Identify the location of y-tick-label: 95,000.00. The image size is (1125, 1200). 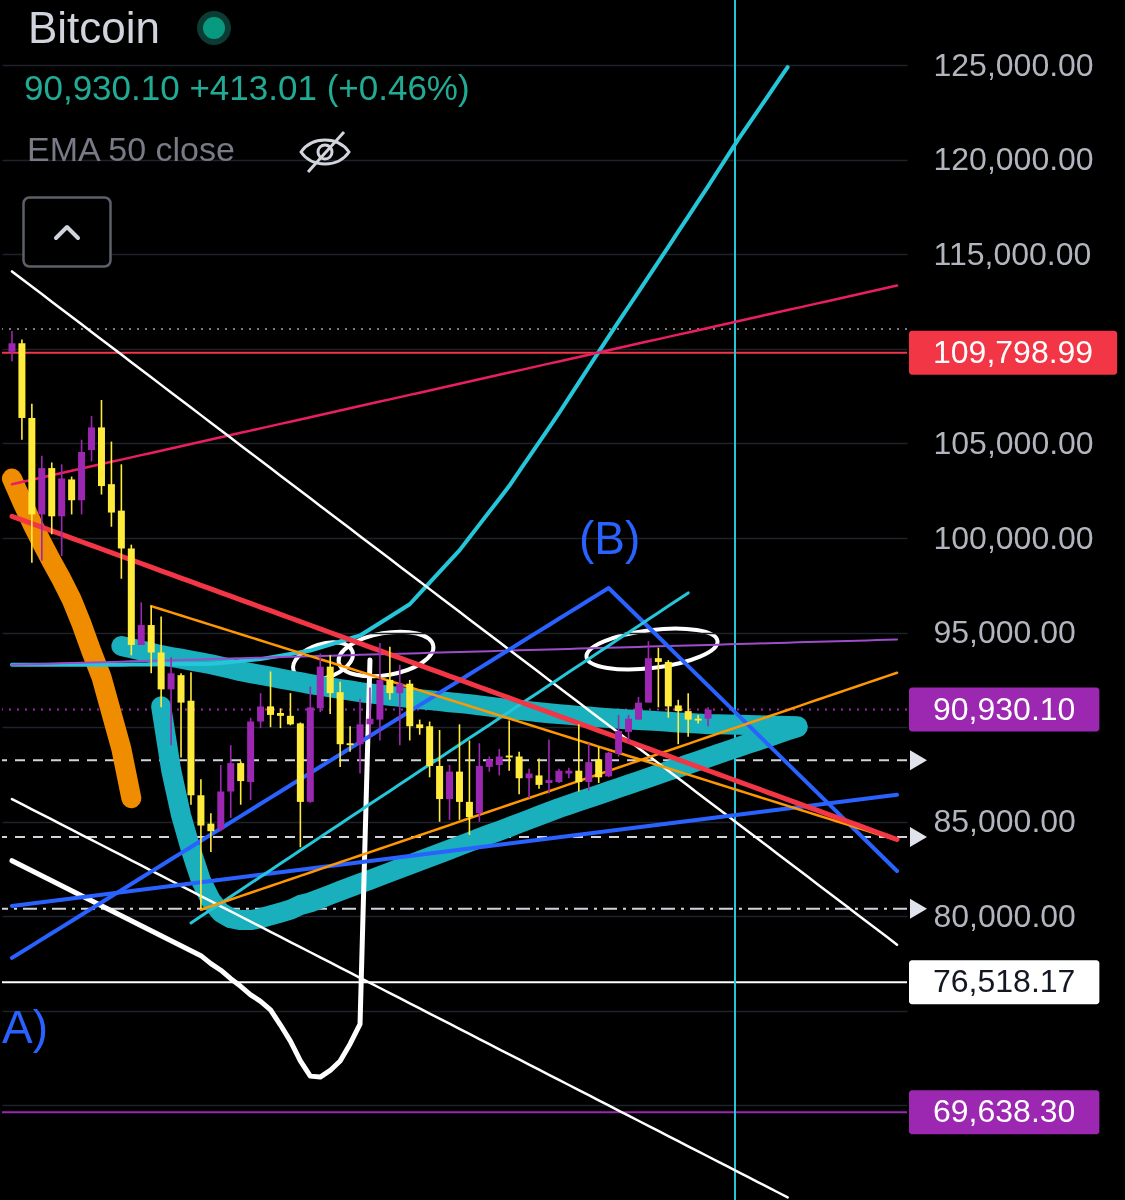
(1004, 632).